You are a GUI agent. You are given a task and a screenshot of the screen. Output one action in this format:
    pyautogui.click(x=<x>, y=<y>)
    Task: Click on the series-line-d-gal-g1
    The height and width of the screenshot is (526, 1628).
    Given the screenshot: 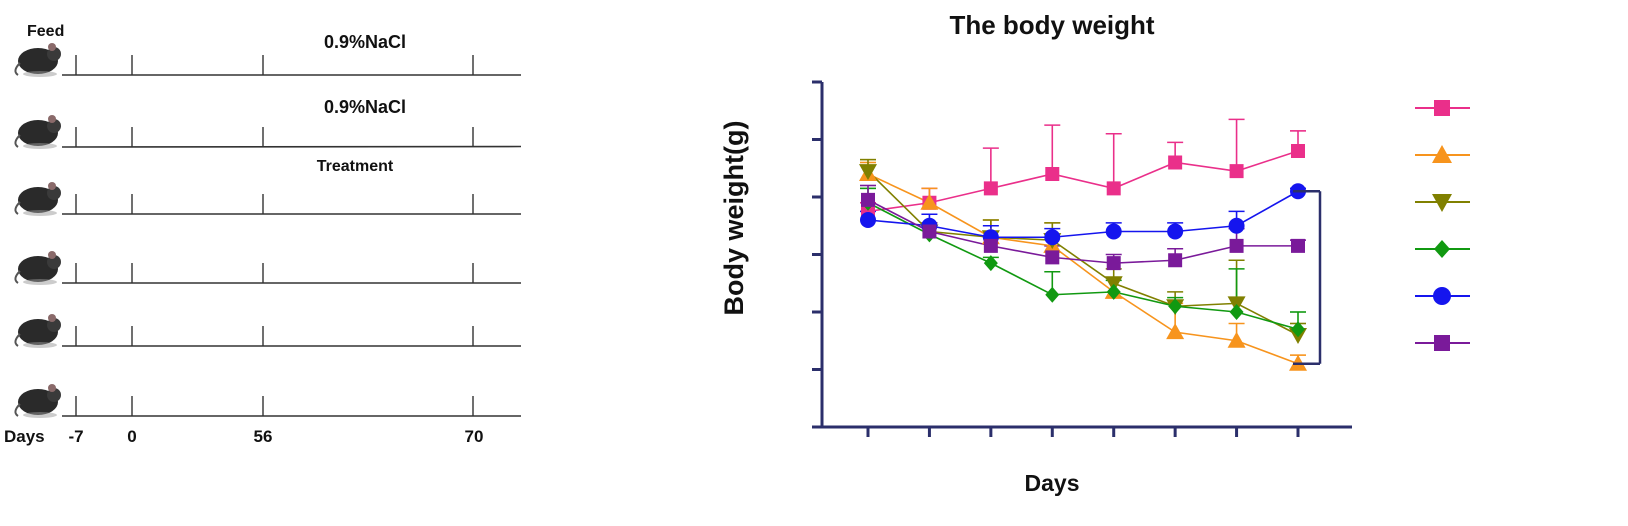 What is the action you would take?
    pyautogui.click(x=1083, y=253)
    